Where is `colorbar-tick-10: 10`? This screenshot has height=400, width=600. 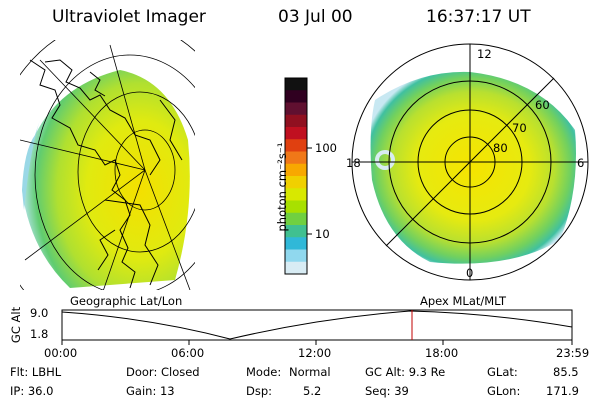 colorbar-tick-10: 10 is located at coordinates (322, 234).